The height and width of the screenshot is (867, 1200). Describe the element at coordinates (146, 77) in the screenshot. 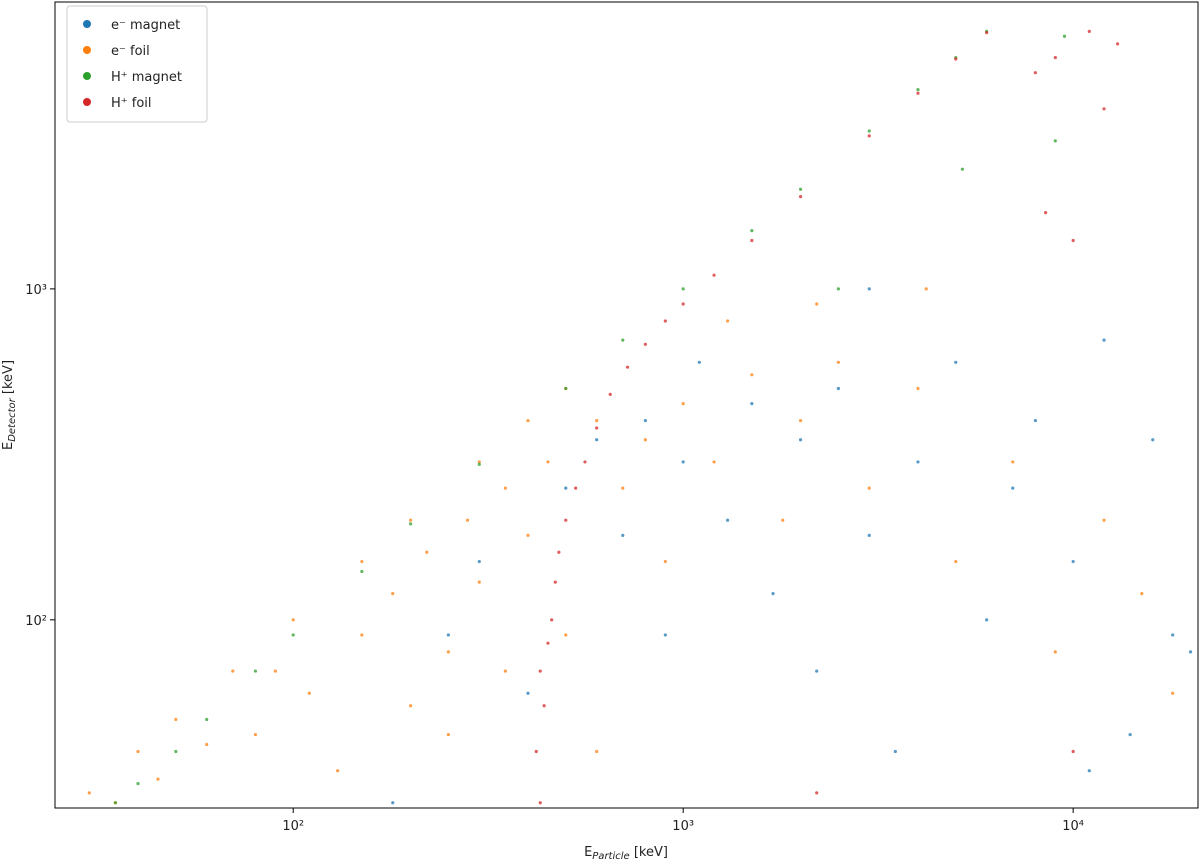

I see `legend-label: H⁺ magnet` at that location.